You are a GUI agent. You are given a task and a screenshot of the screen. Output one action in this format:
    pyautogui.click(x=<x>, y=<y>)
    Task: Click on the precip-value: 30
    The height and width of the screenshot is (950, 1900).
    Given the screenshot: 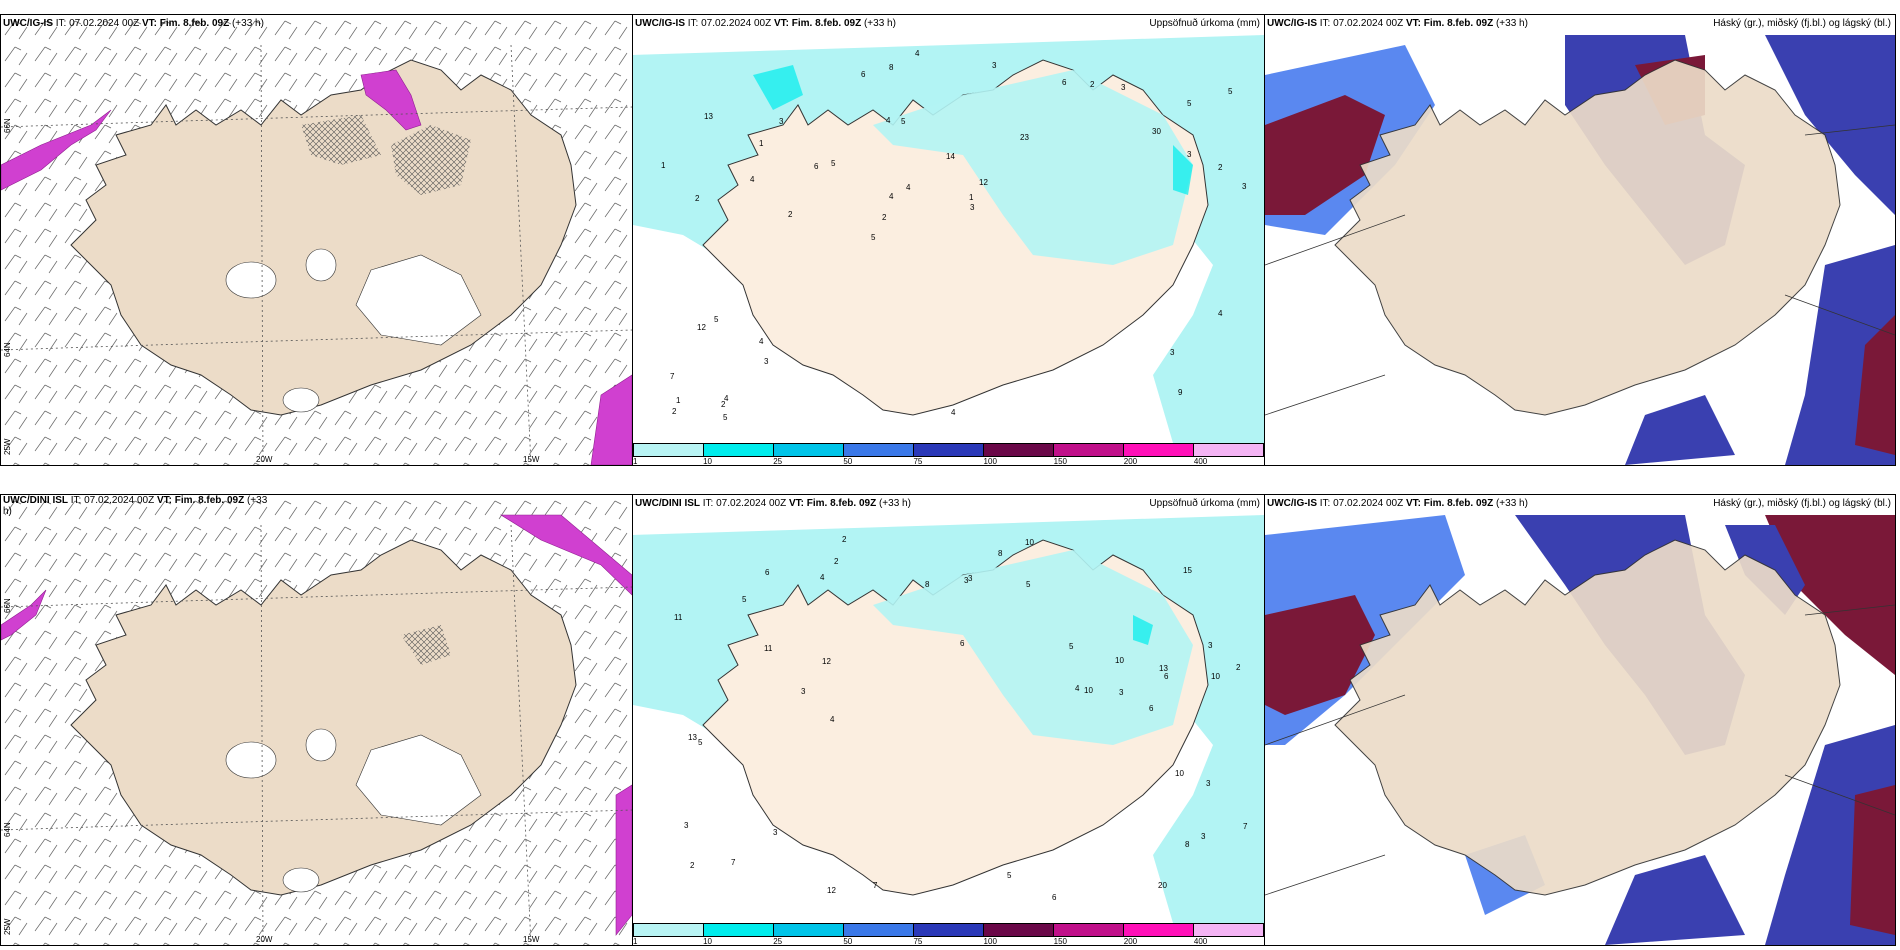 What is the action you would take?
    pyautogui.click(x=1156, y=131)
    